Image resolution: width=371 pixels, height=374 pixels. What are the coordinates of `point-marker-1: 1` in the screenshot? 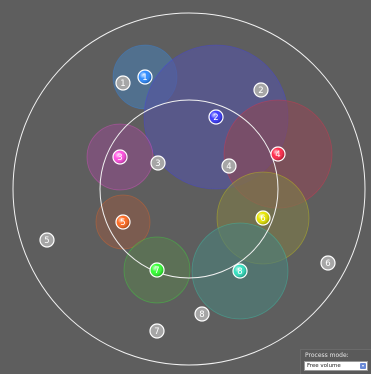 It's located at (123, 83).